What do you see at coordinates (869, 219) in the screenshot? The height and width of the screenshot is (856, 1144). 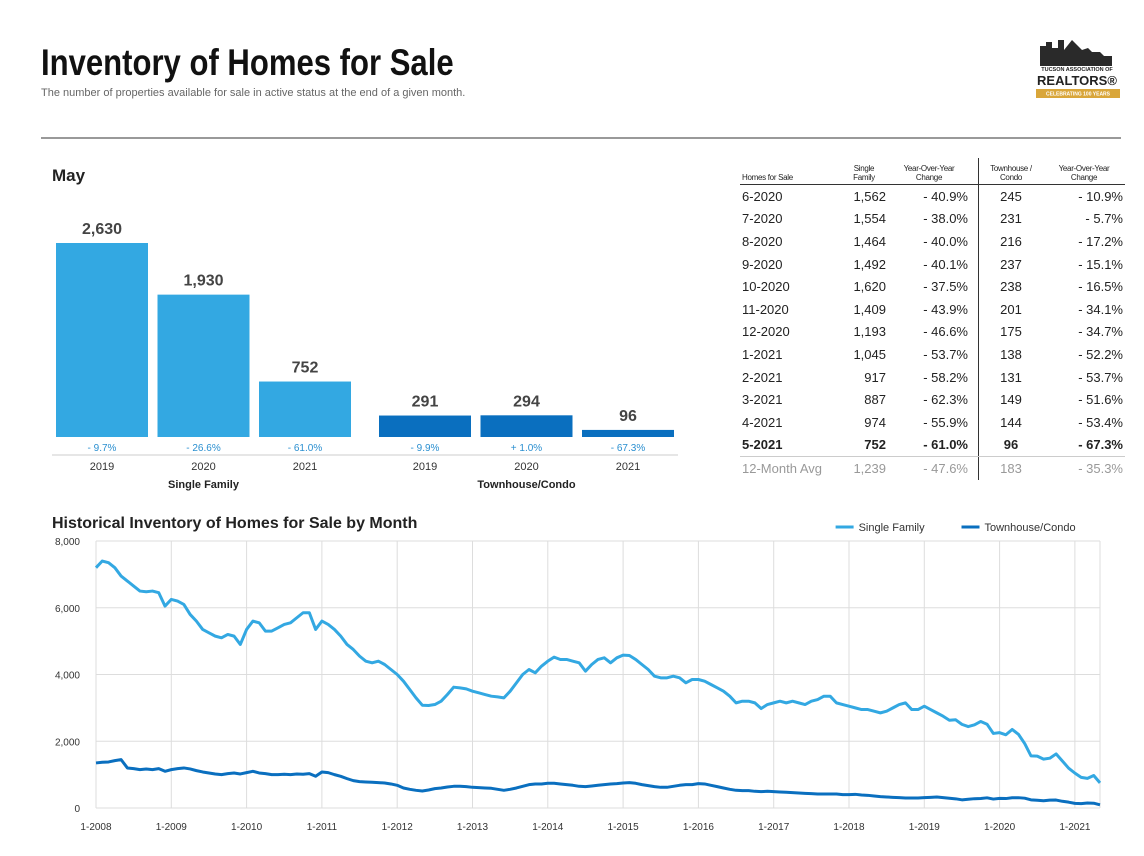 I see `table-cell: 1,554` at bounding box center [869, 219].